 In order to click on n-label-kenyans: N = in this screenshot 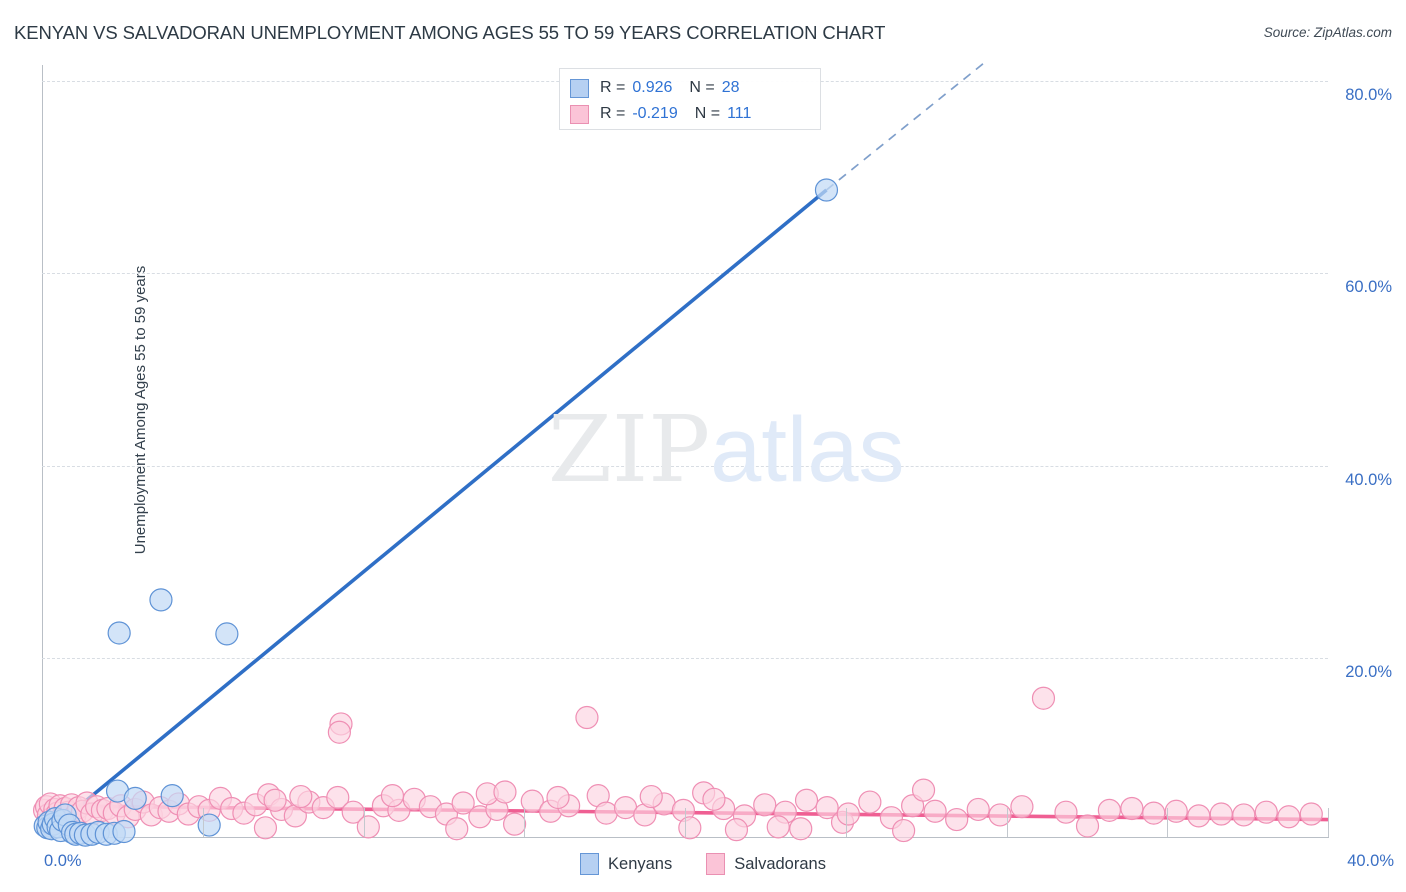, I will do `click(702, 87)`.